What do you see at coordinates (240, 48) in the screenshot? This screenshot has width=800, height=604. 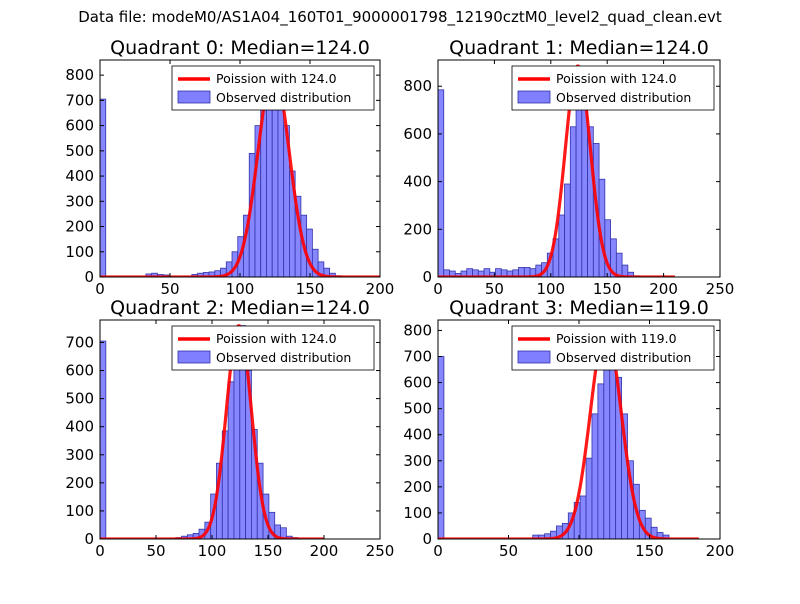 I see `quadrant-0-title: Quadrant 0: Median=124.0` at bounding box center [240, 48].